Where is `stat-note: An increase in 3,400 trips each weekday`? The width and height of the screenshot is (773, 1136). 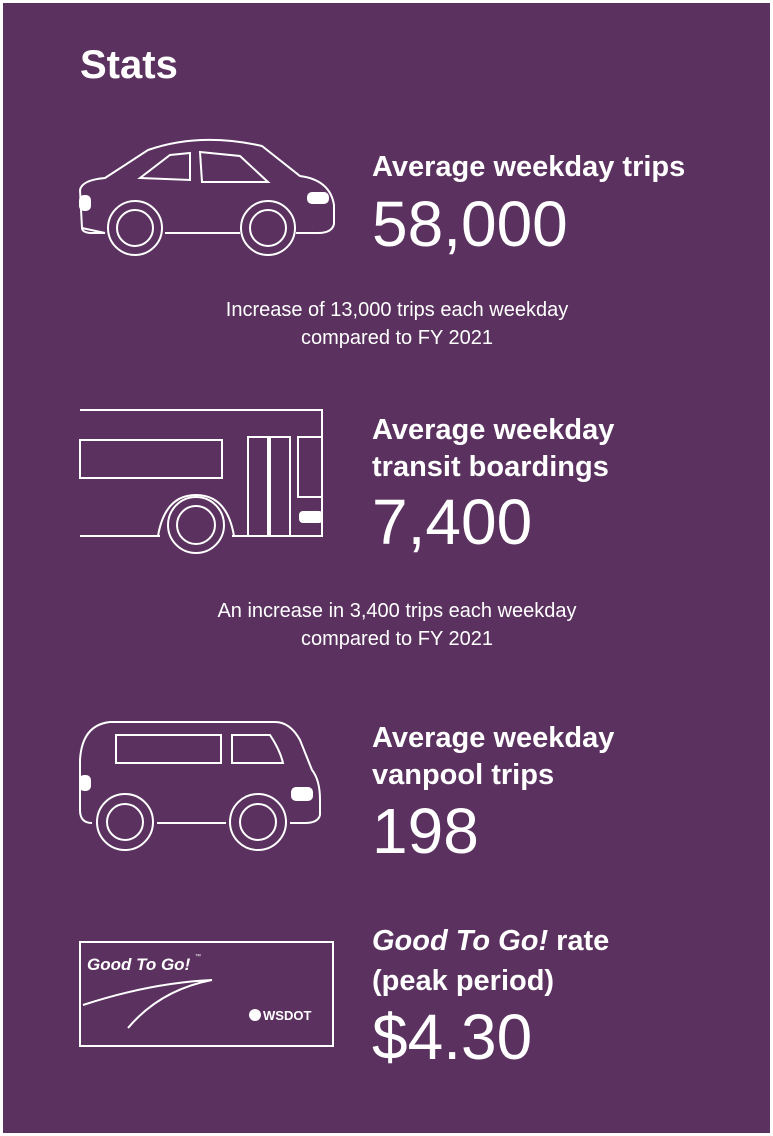
stat-note: An increase in 3,400 trips each weekday is located at coordinates (396, 611).